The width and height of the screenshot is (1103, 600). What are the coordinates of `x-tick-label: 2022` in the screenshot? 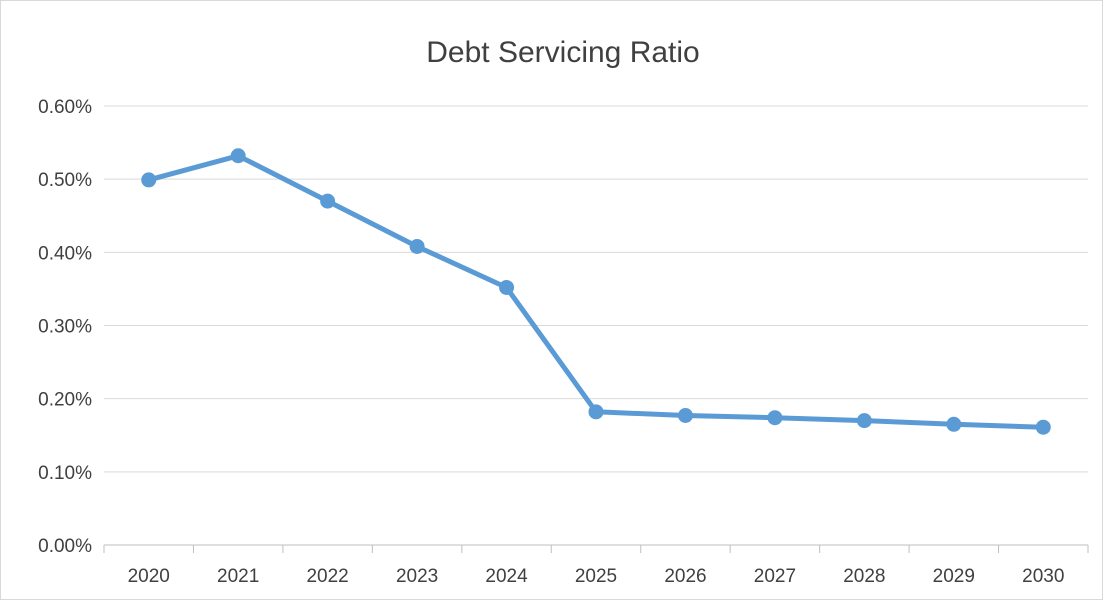 It's located at (327, 576).